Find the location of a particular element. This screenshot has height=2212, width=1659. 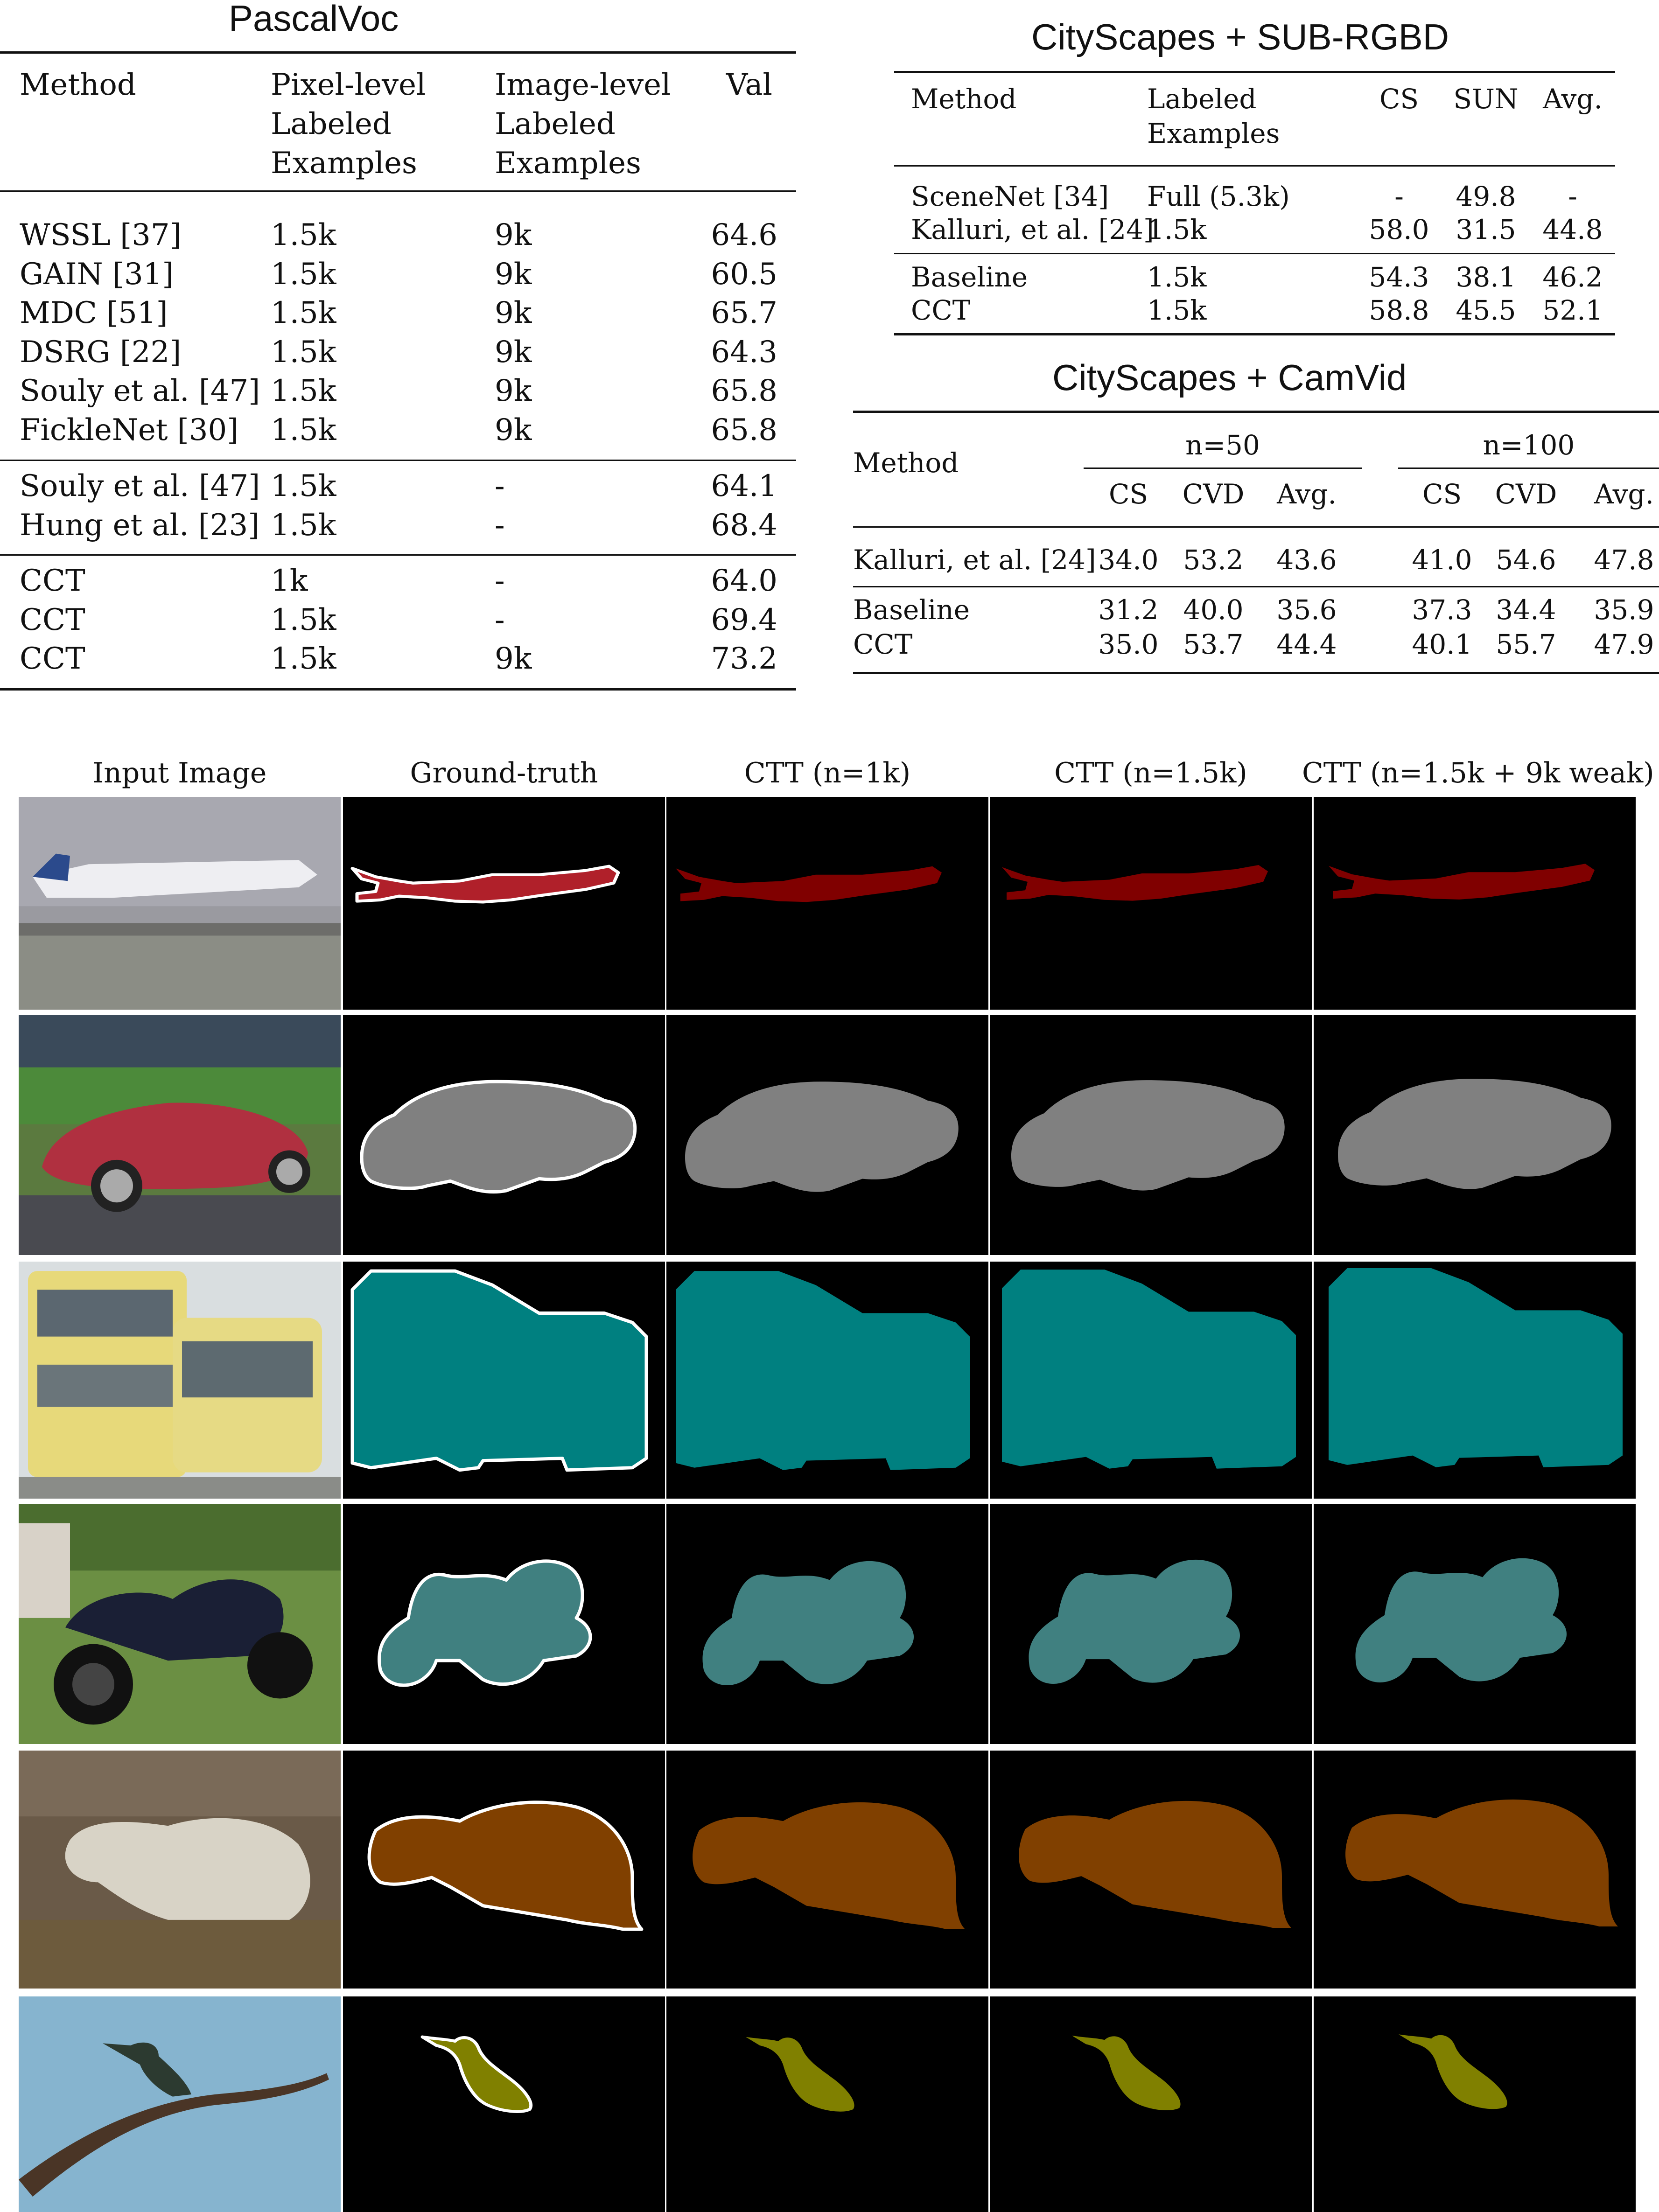

figure-tile-car-ctt-1k is located at coordinates (827, 1135).